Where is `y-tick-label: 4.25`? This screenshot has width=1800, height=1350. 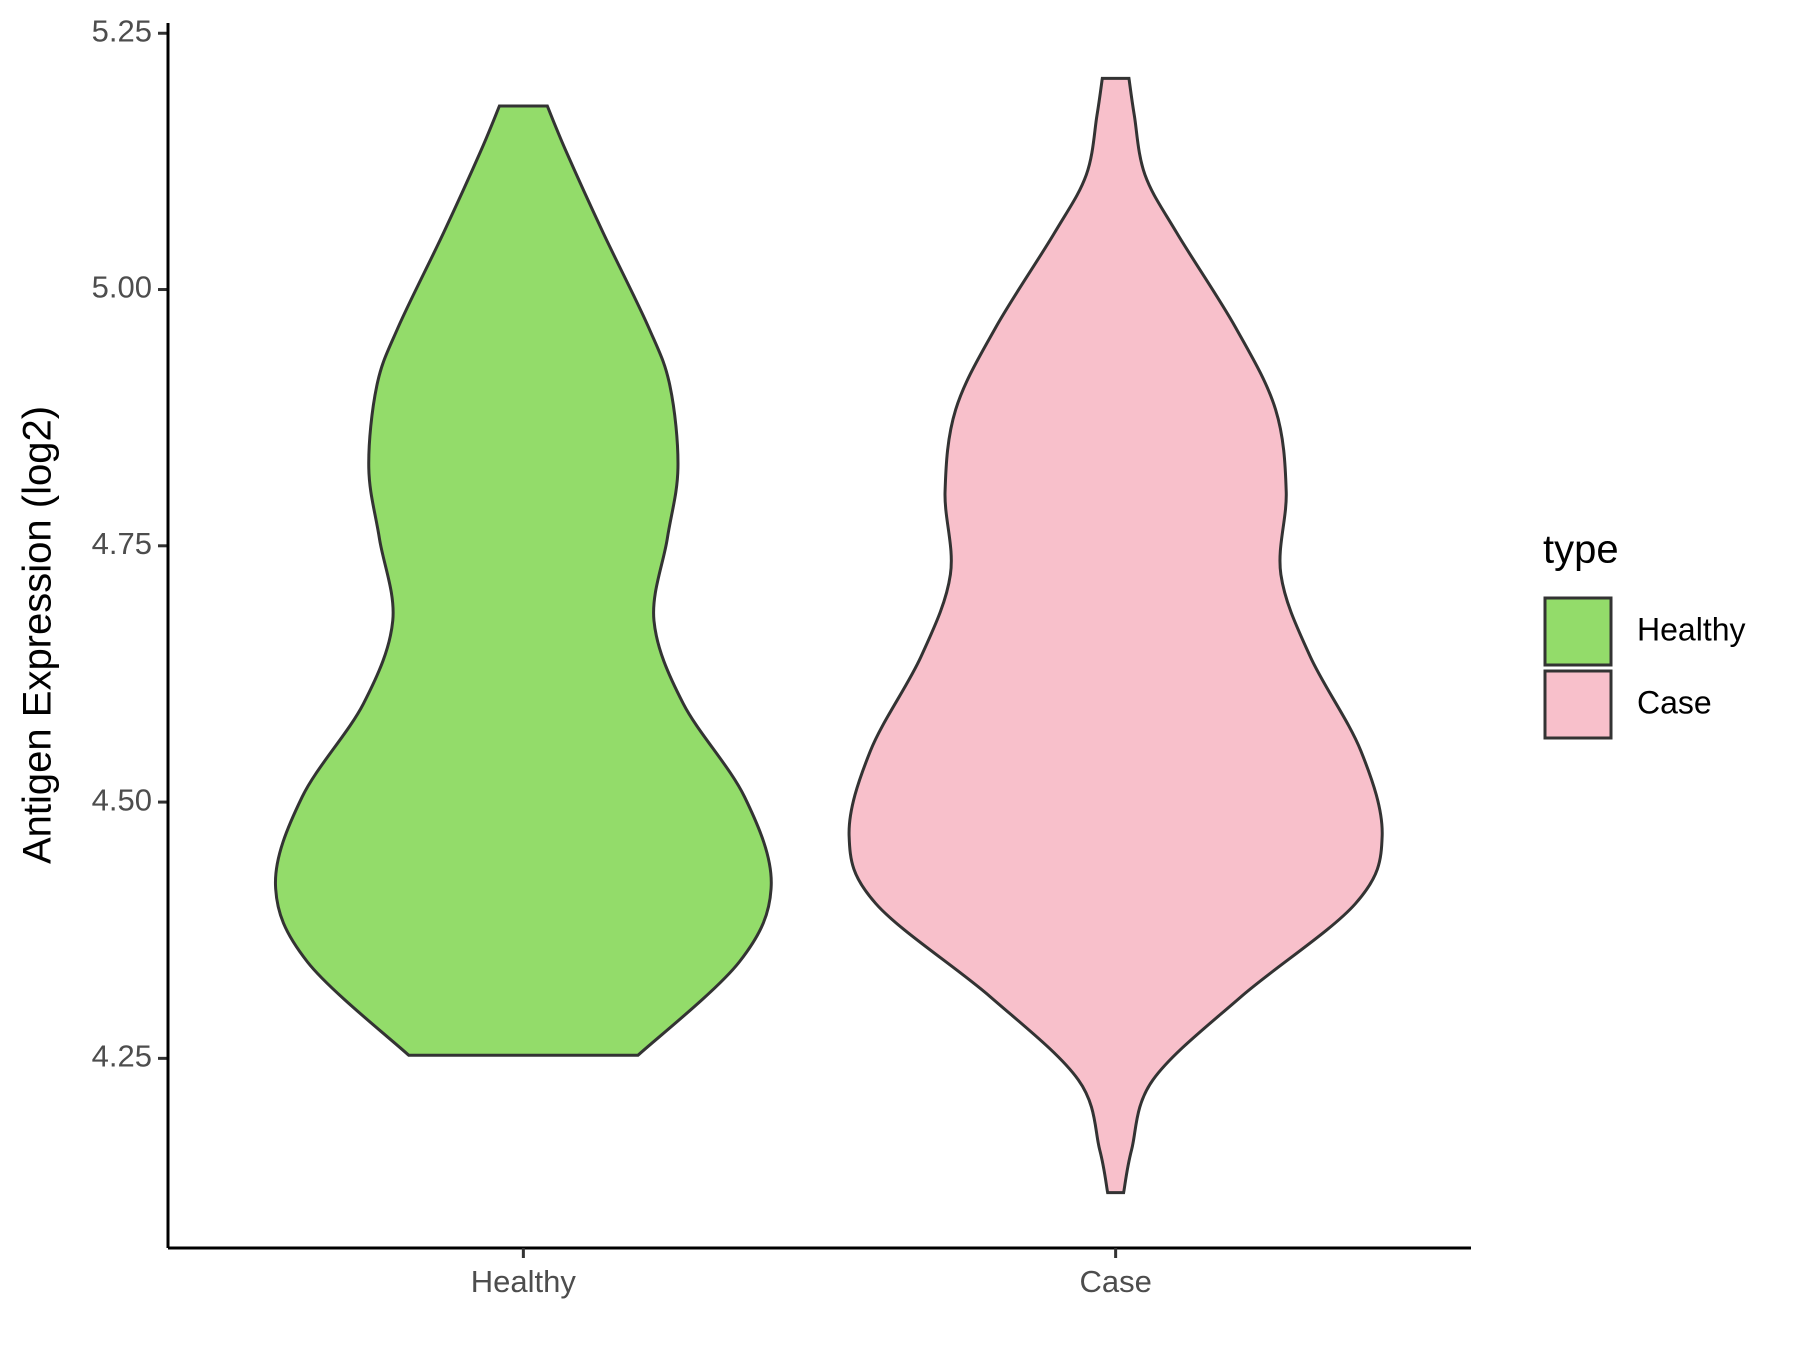 y-tick-label: 4.25 is located at coordinates (122, 1056).